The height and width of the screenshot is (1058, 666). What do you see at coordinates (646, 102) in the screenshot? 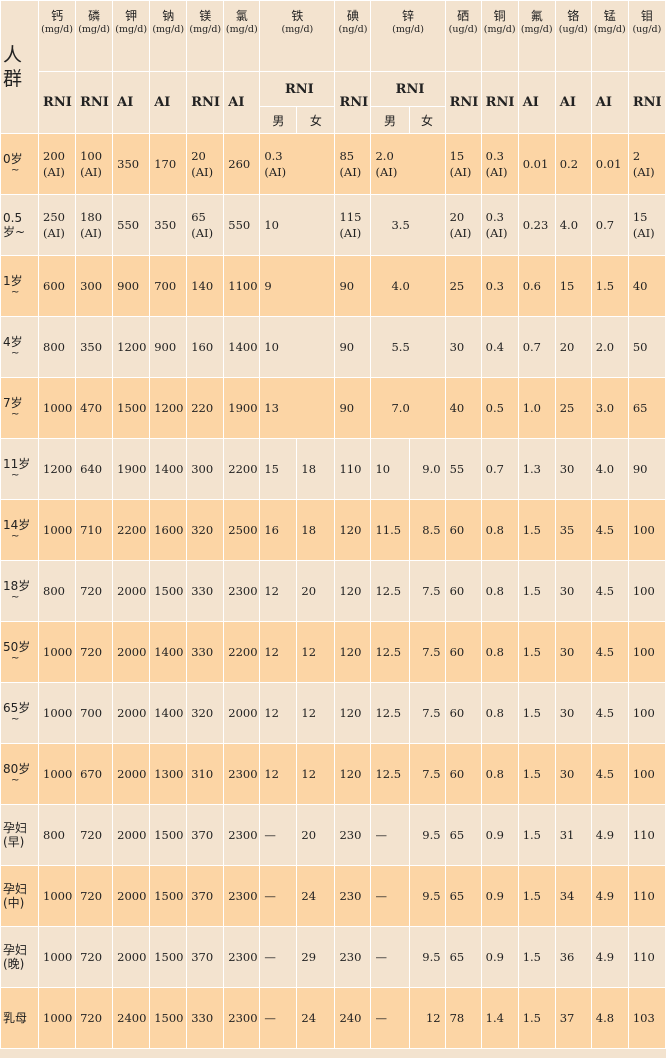
I see `type-mo: RNI` at bounding box center [646, 102].